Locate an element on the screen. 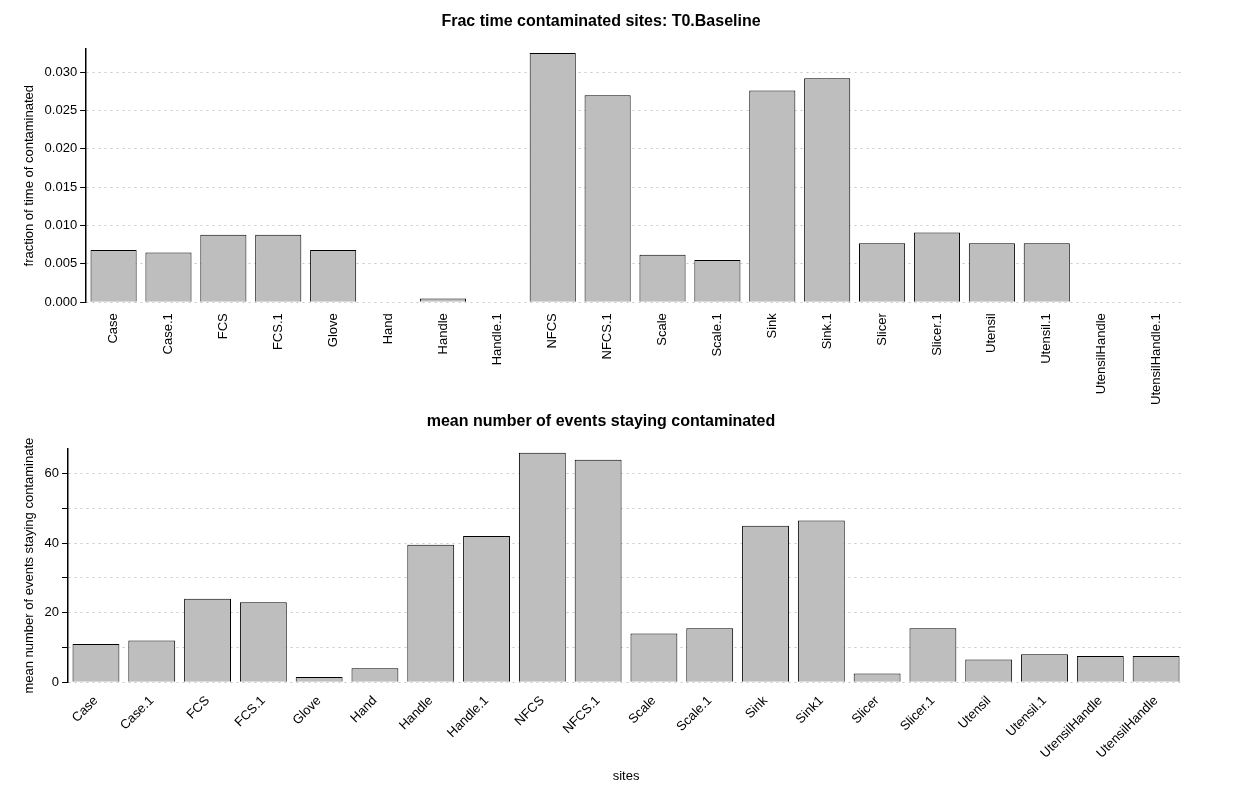 This screenshot has height=799, width=1256. x-tick-label: Handle is located at coordinates (442, 334).